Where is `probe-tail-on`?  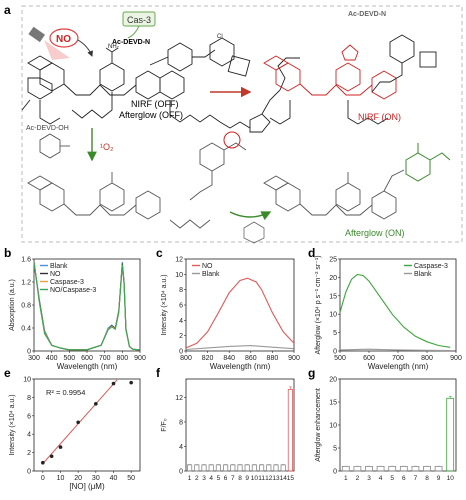
probe-tail-on is located at coordinates (353, 79).